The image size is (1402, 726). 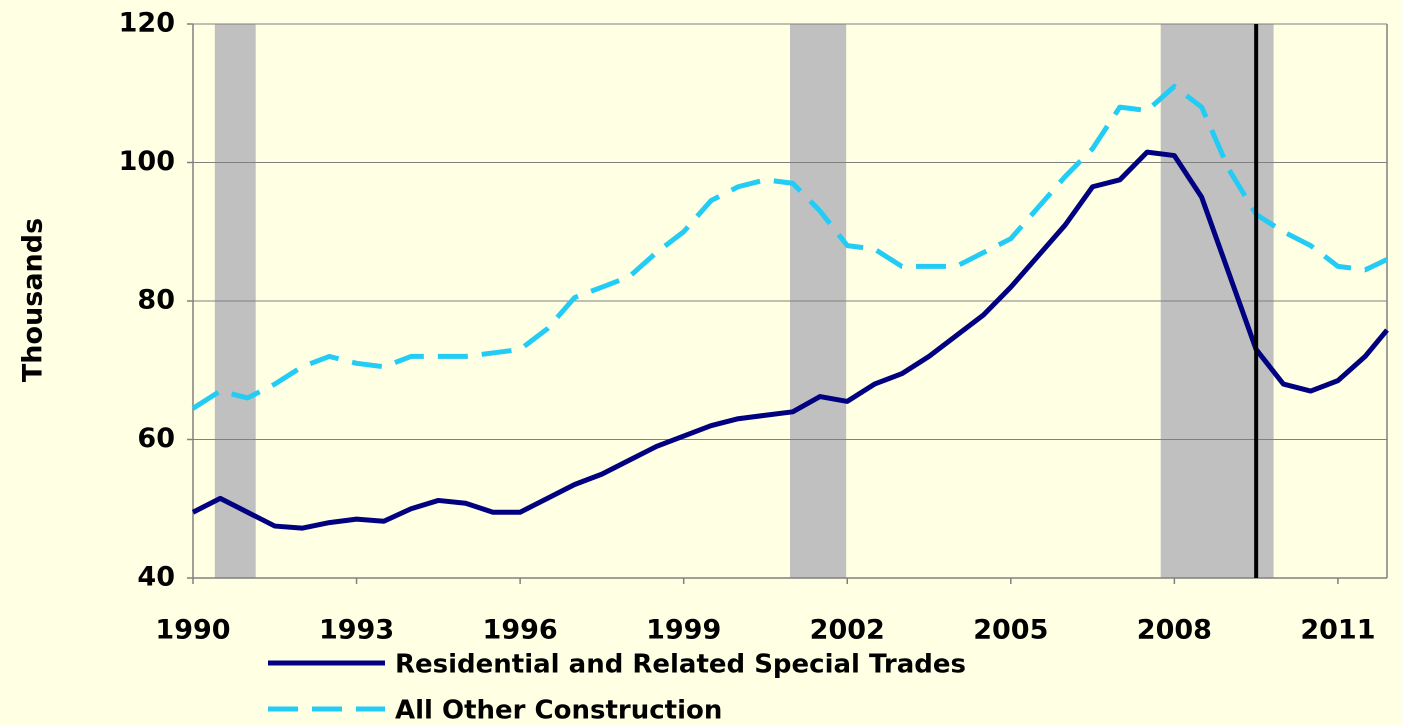 I want to click on y-tick-label: 40, so click(x=156, y=577).